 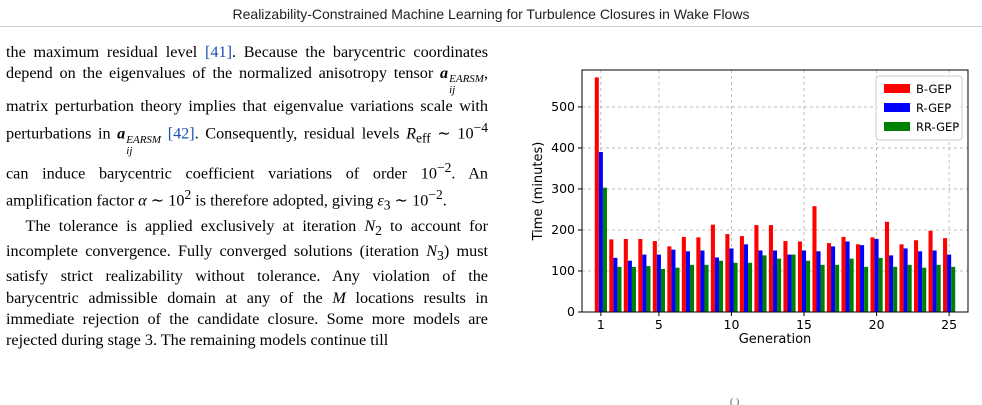 What do you see at coordinates (480, 128) in the screenshot?
I see `math-exponent: −4` at bounding box center [480, 128].